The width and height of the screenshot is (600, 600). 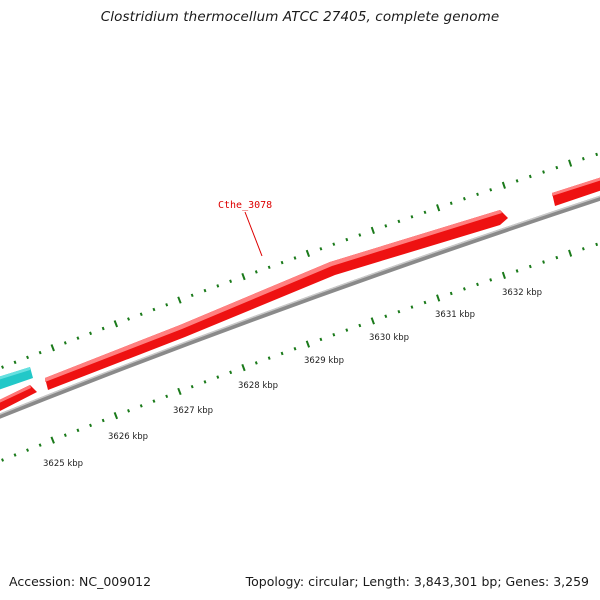 What do you see at coordinates (16, 378) in the screenshot?
I see `gene-cyan` at bounding box center [16, 378].